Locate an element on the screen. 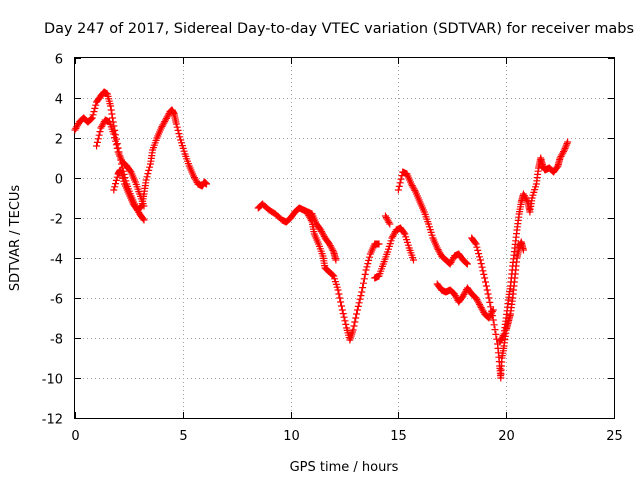  y-tick-label: -12 is located at coordinates (52, 420).